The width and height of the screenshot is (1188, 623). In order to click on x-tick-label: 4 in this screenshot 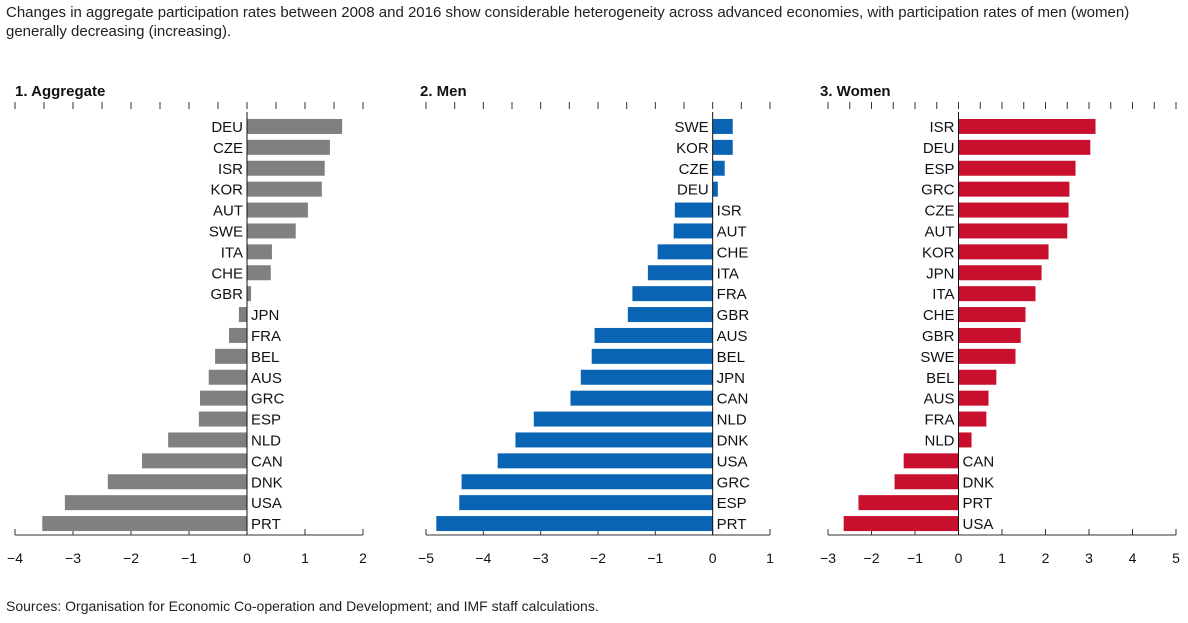, I will do `click(1133, 558)`.